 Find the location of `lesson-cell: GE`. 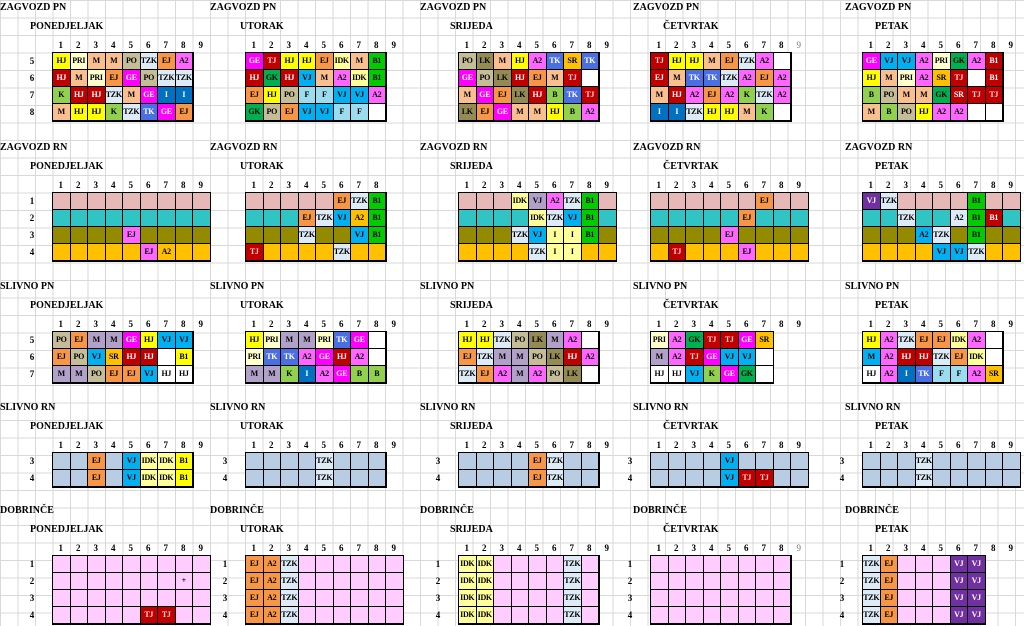

lesson-cell: GE is located at coordinates (468, 78).